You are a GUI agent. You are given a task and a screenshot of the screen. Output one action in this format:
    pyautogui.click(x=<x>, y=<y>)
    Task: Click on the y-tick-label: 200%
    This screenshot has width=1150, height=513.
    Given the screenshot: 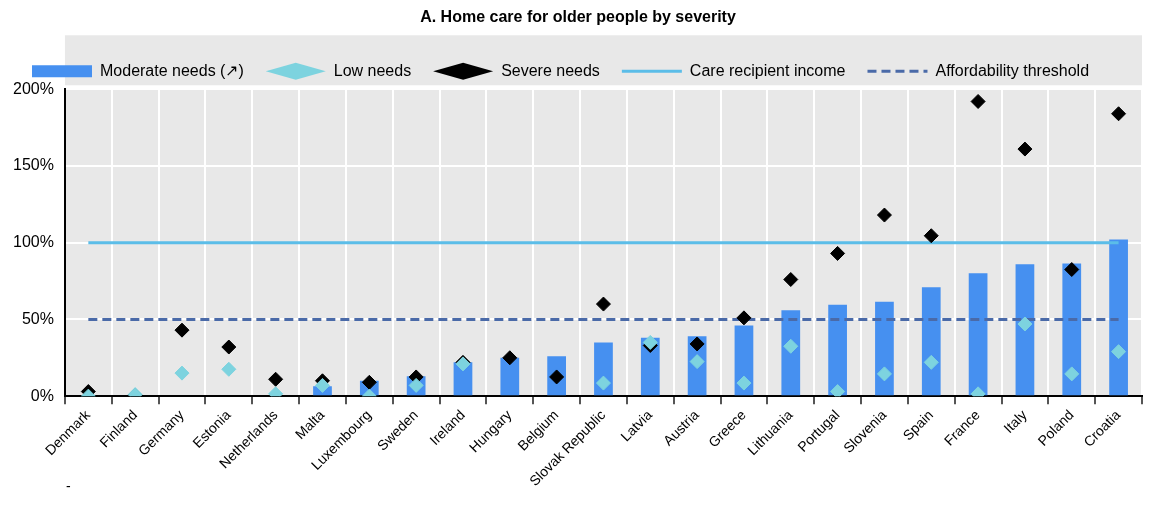 What is the action you would take?
    pyautogui.click(x=33, y=88)
    